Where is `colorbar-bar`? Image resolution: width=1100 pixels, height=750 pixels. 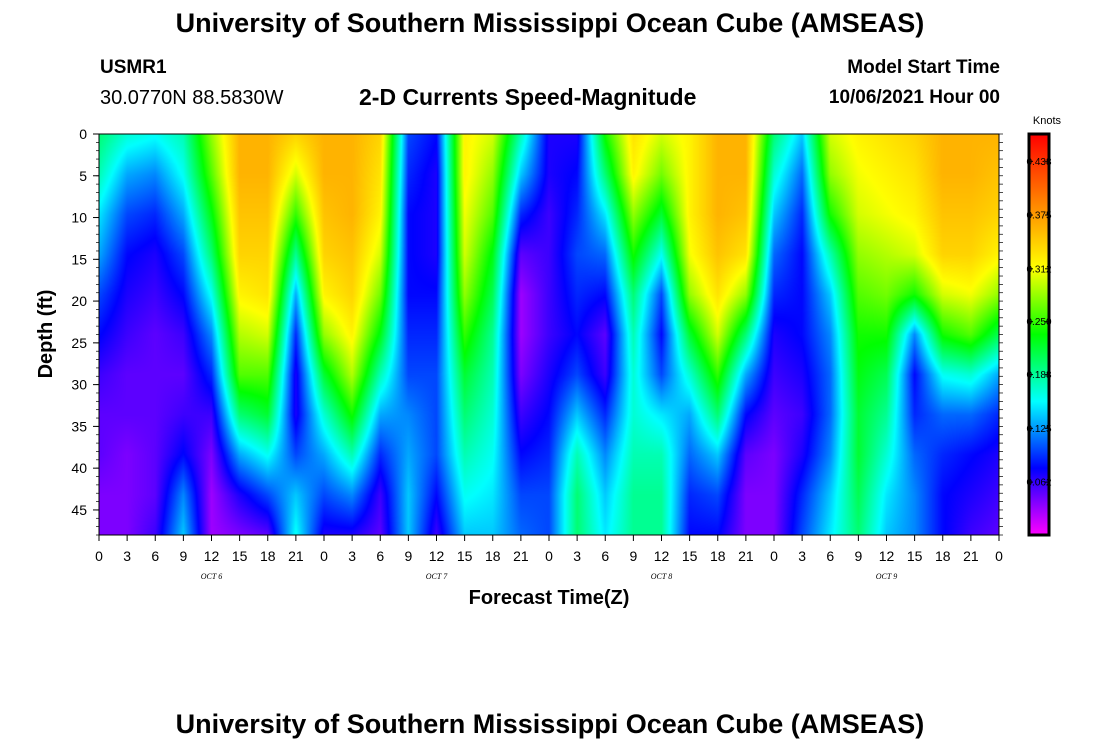 colorbar-bar is located at coordinates (1039, 334).